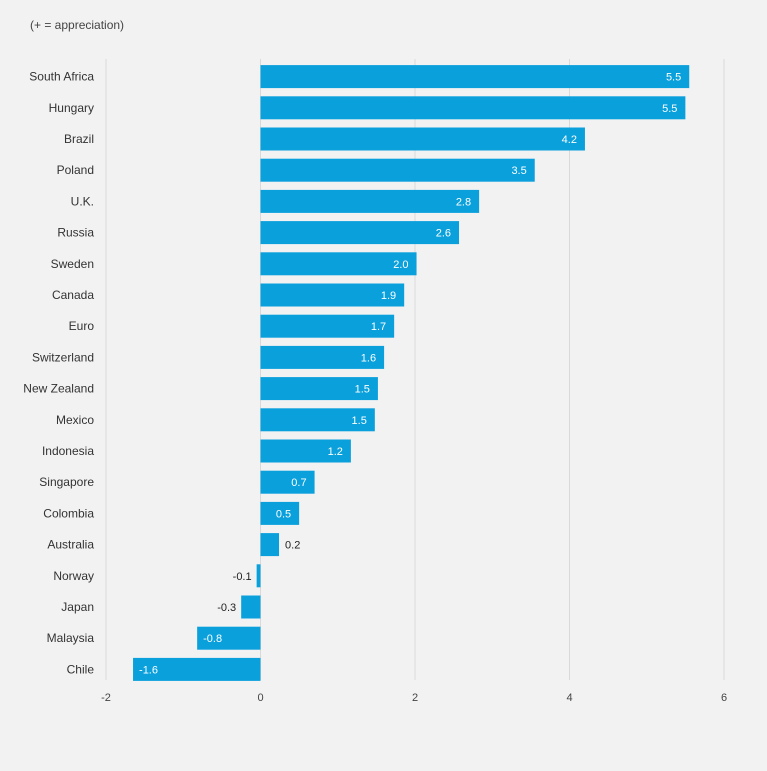  Describe the element at coordinates (77, 25) in the screenshot. I see `chart-note: (+ = appreciation)` at that location.